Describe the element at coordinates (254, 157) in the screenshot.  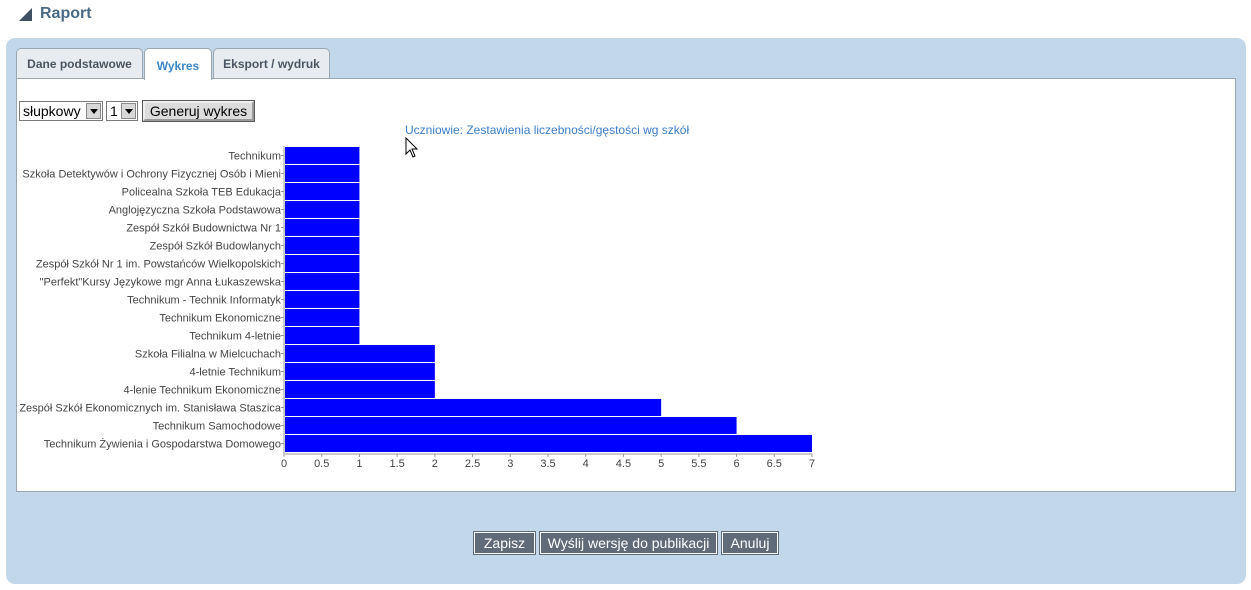
I see `y-tick-label: Technikum` at that location.